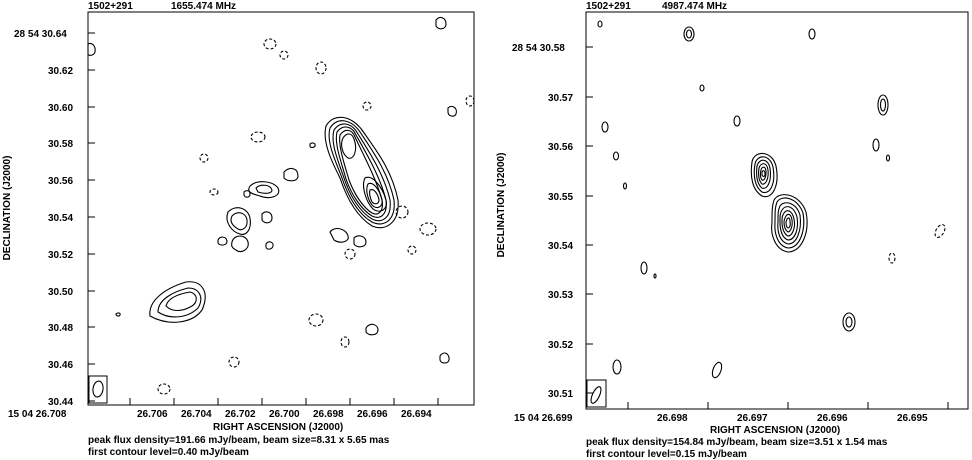  Describe the element at coordinates (60, 144) in the screenshot. I see `ytick-label: 30.58` at that location.